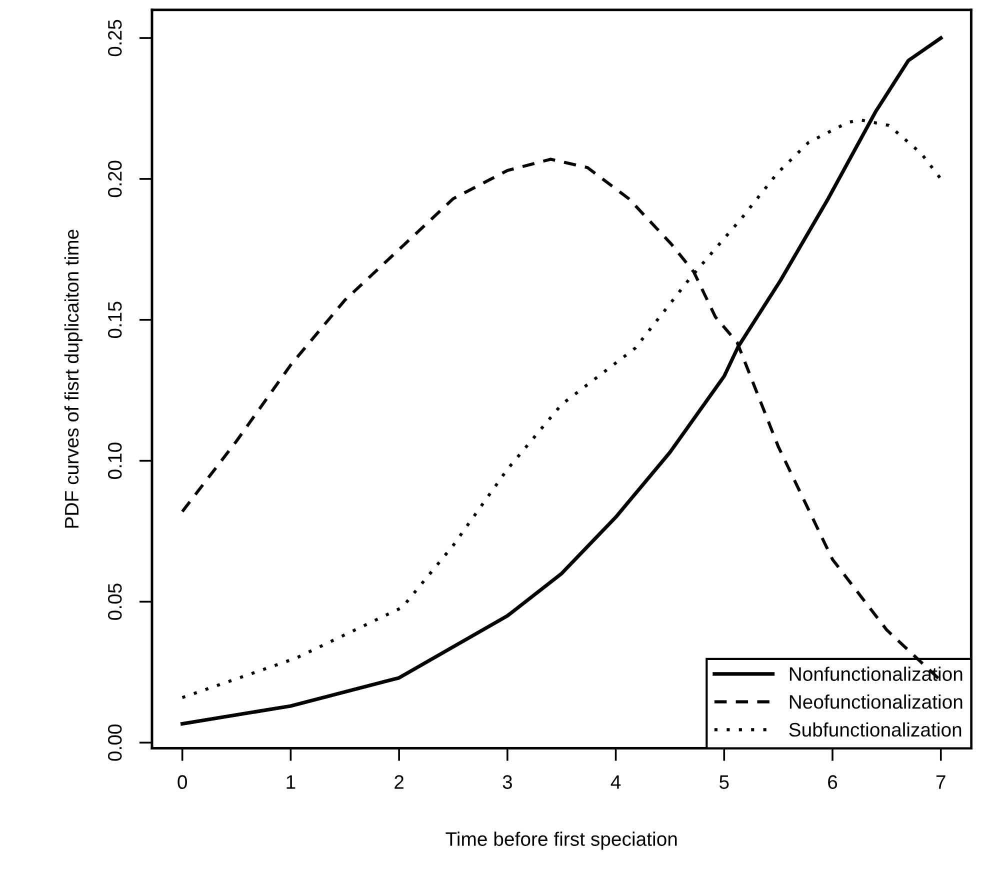 The image size is (987, 894). I want to click on x-tick-label: 7, so click(941, 782).